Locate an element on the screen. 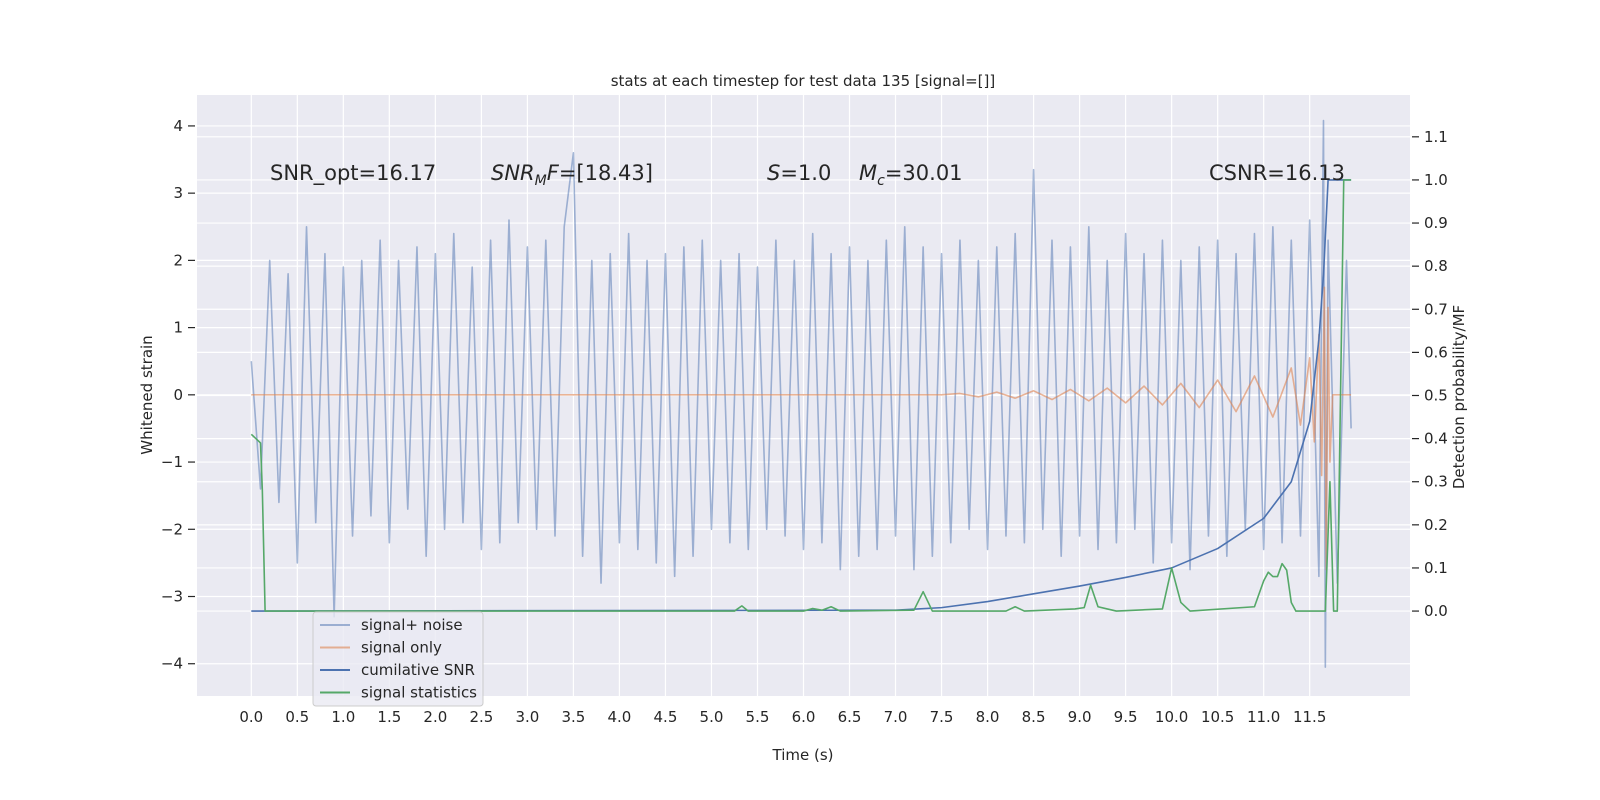  legend-label: signal only is located at coordinates (401, 648).